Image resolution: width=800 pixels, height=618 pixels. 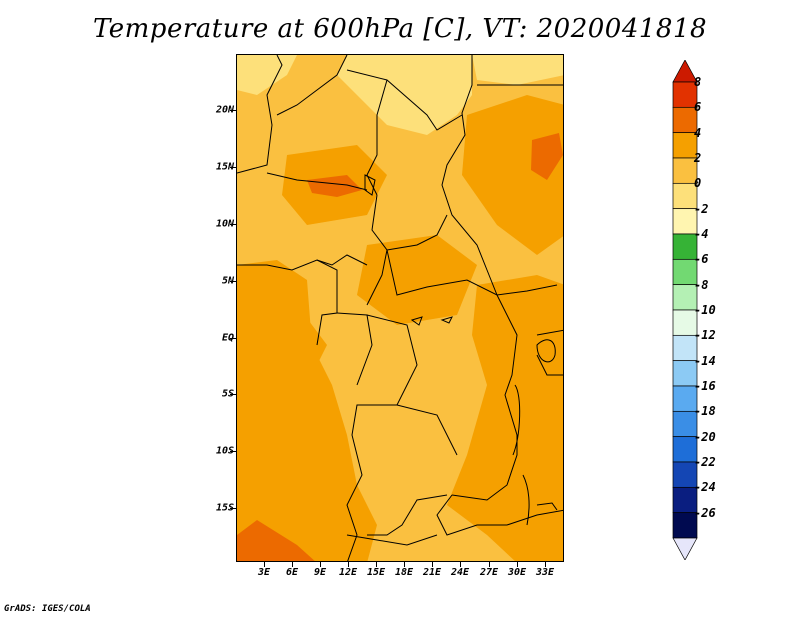 What do you see at coordinates (404, 572) in the screenshot?
I see `lon-label: 18E` at bounding box center [404, 572].